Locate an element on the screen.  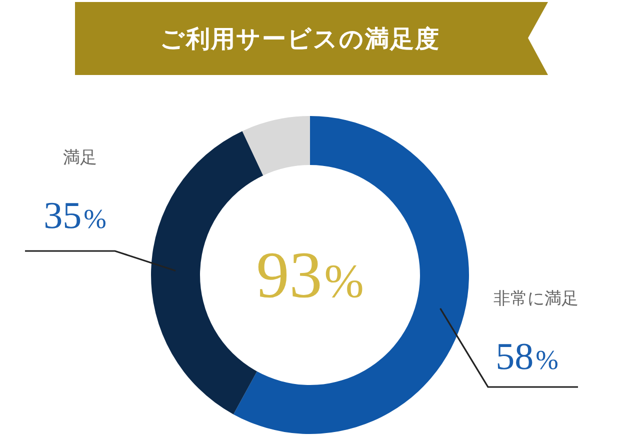
data-label: 35% is located at coordinates (75, 216).